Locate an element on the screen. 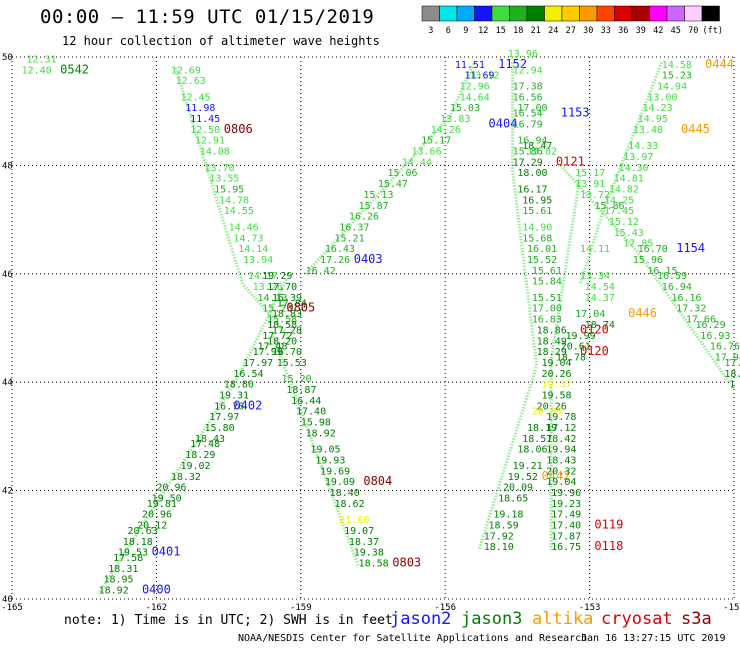  wave-height-label: 15.58 is located at coordinates (282, 320).